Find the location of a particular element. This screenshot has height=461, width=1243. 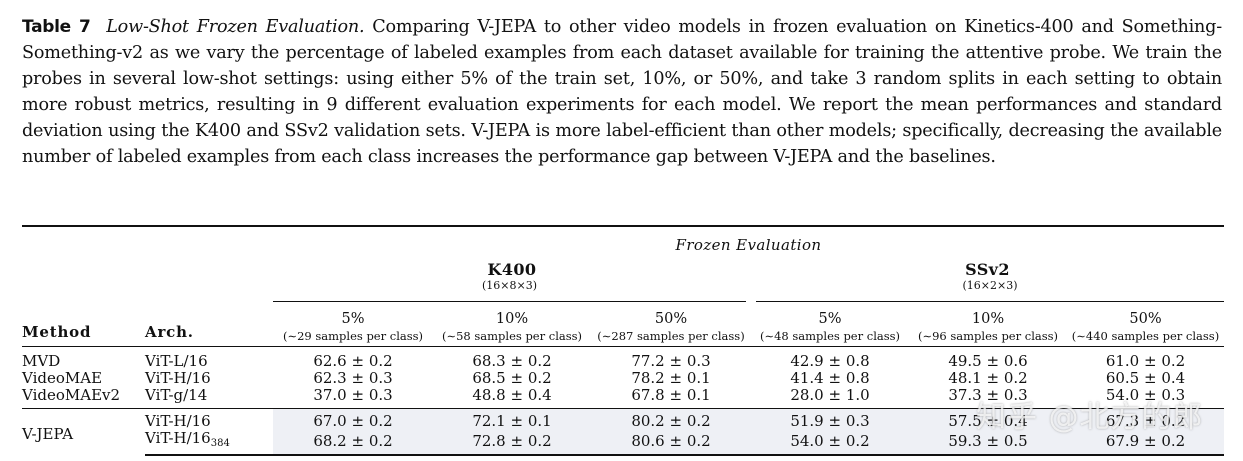

split-header: 50% (∼287 samples per class) is located at coordinates (671, 324).